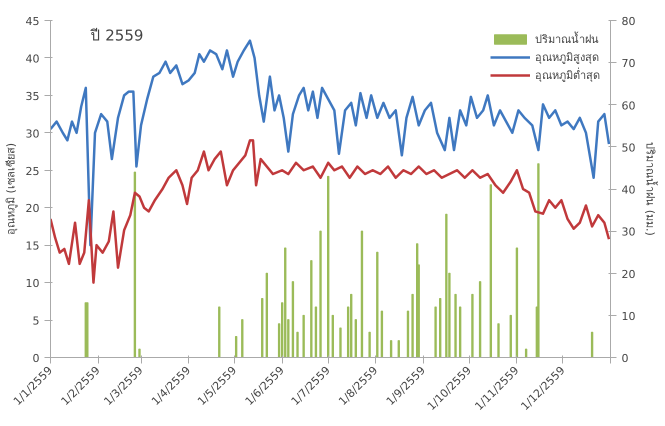 This screenshot has height=426, width=665. Describe the element at coordinates (33, 21) in the screenshot. I see `y-tick-label: 45` at that location.